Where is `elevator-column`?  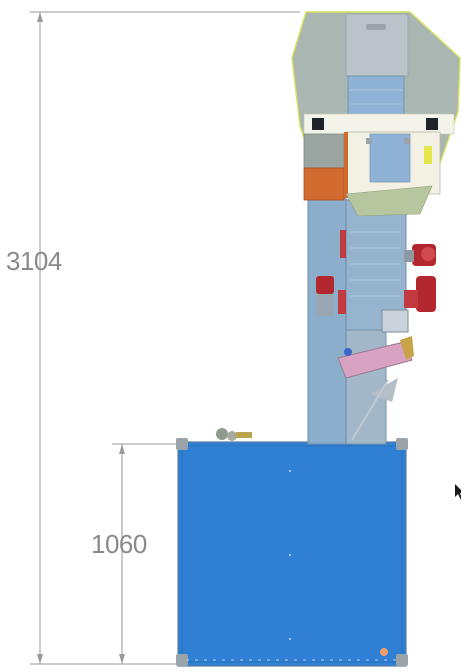
elevator-column is located at coordinates (358, 320).